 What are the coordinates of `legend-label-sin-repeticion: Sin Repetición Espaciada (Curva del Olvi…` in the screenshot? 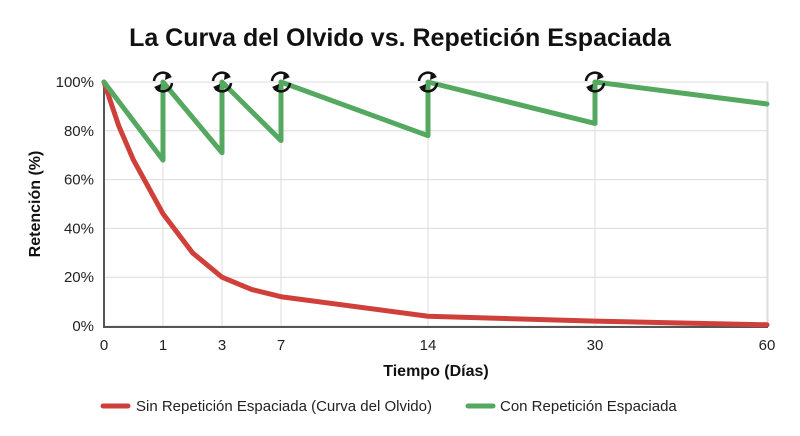 It's located at (284, 406).